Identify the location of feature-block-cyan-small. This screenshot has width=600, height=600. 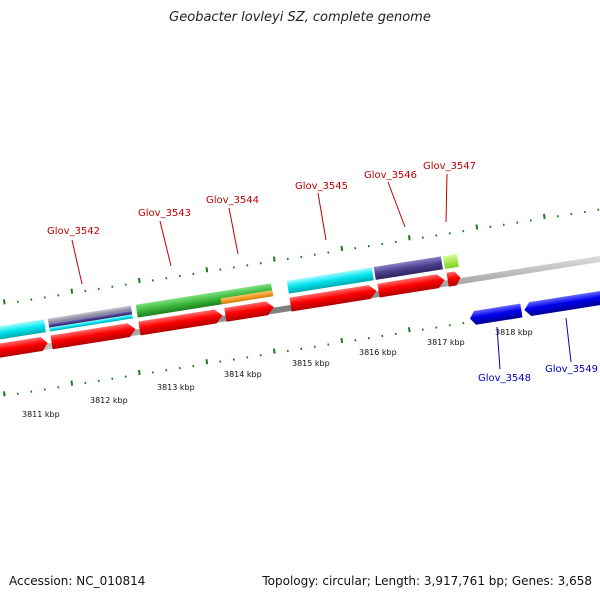
(91, 323).